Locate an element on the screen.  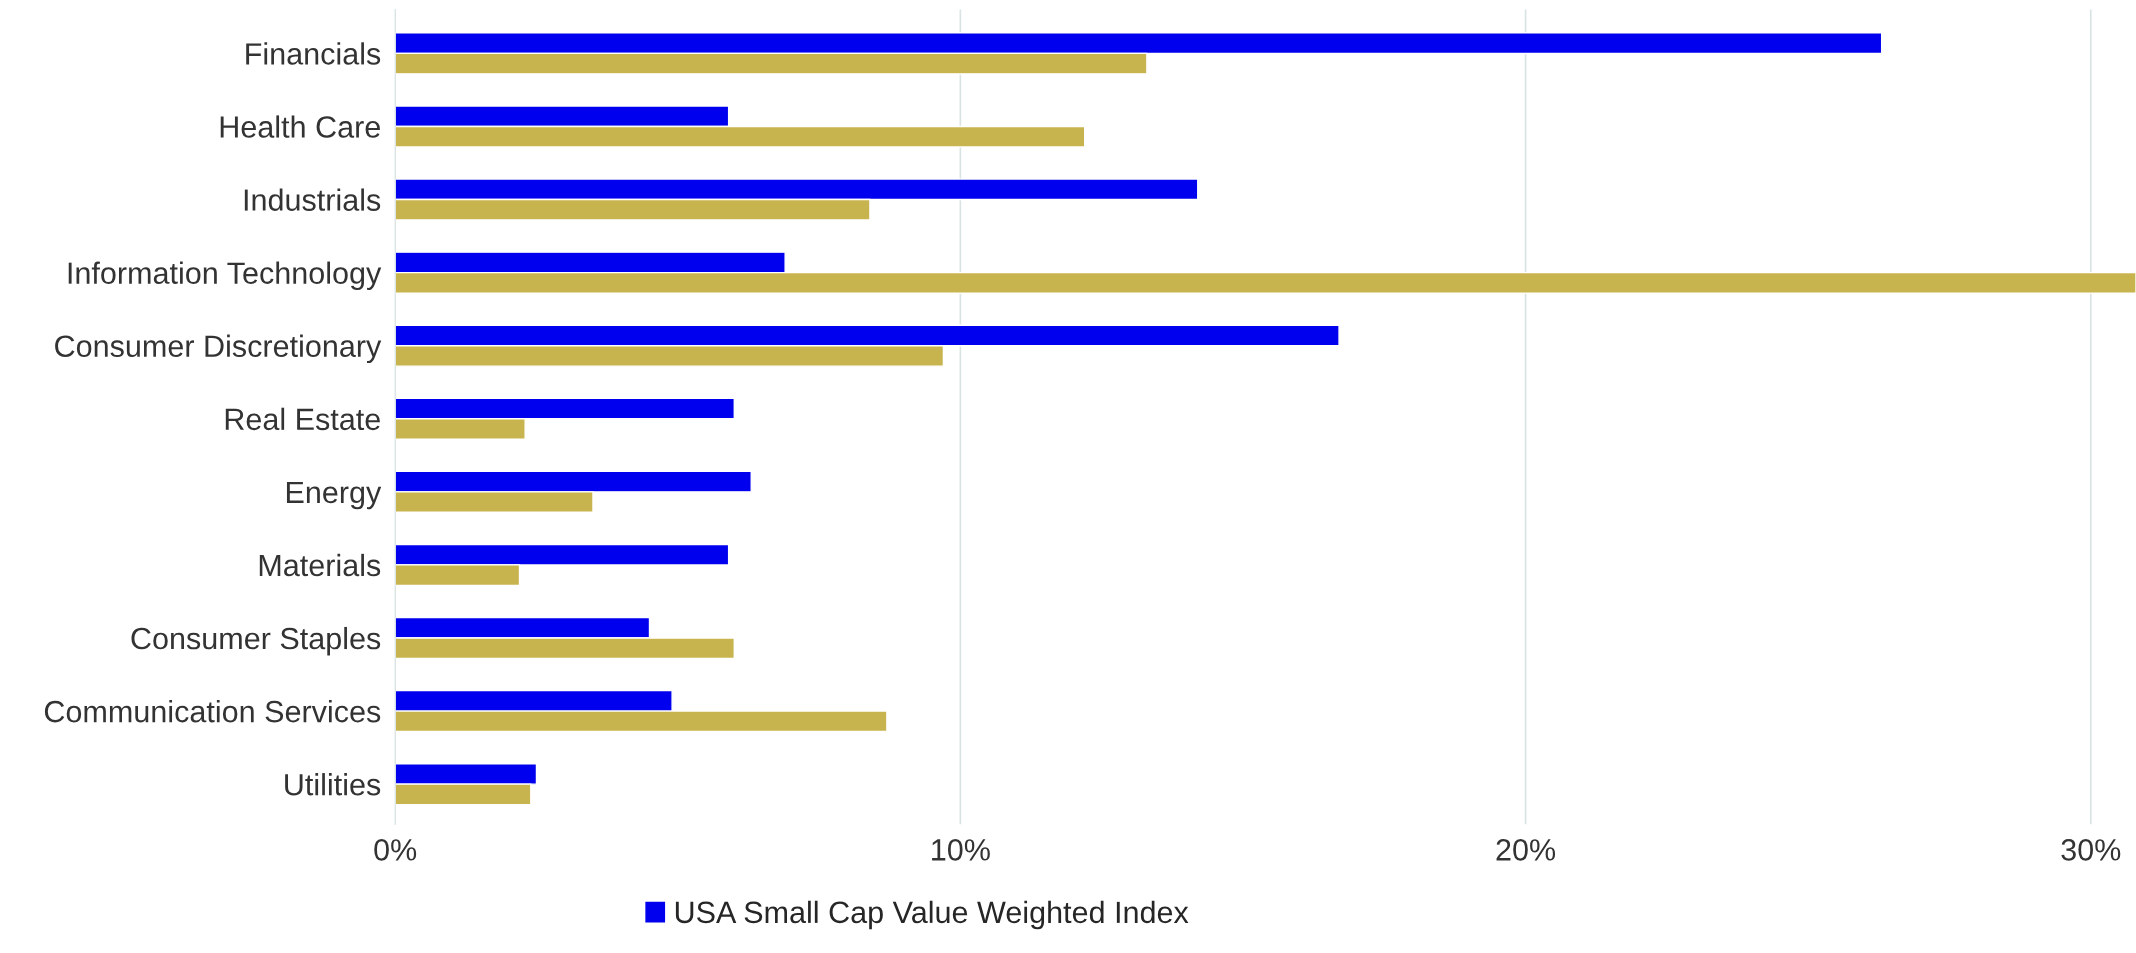
y-tick-label: Health Care is located at coordinates (300, 126).